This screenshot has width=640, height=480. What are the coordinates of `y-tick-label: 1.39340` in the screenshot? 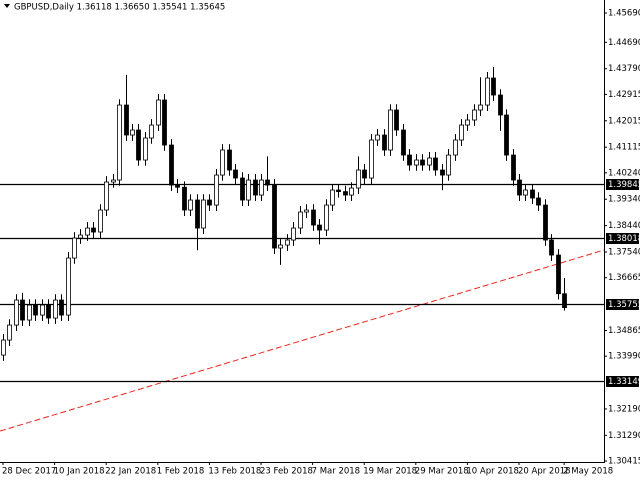 It's located at (624, 200).